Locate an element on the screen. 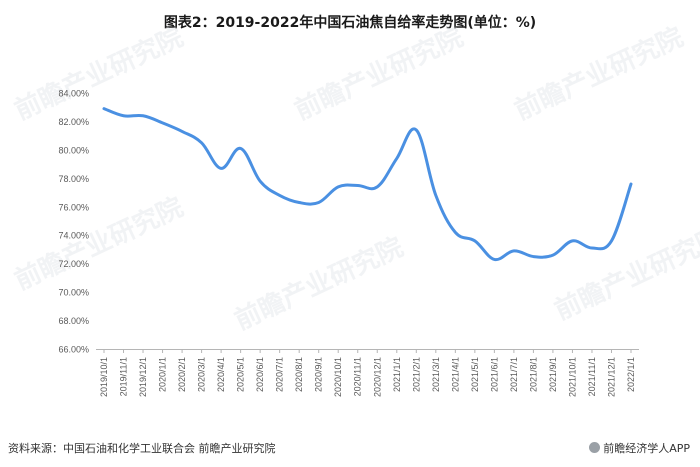 The width and height of the screenshot is (700, 467). x-tick-label: 2020/11/1 is located at coordinates (358, 376).